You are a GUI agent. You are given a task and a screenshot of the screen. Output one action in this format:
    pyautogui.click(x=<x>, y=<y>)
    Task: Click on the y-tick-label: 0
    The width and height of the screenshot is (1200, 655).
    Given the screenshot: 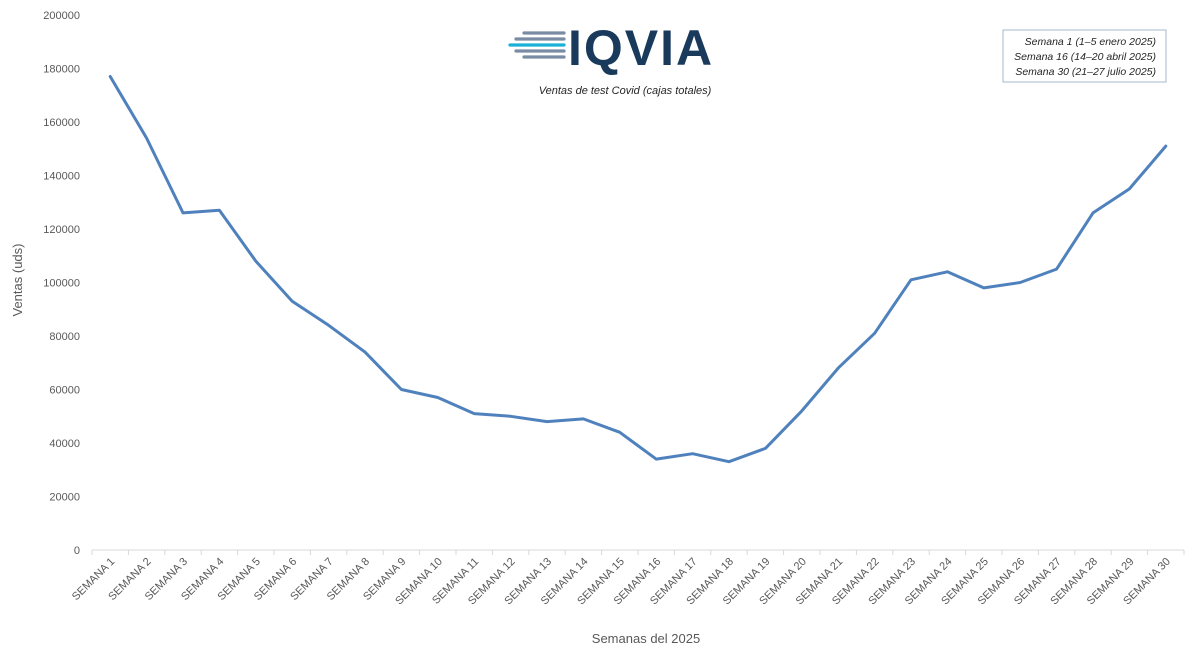 What is the action you would take?
    pyautogui.click(x=77, y=551)
    